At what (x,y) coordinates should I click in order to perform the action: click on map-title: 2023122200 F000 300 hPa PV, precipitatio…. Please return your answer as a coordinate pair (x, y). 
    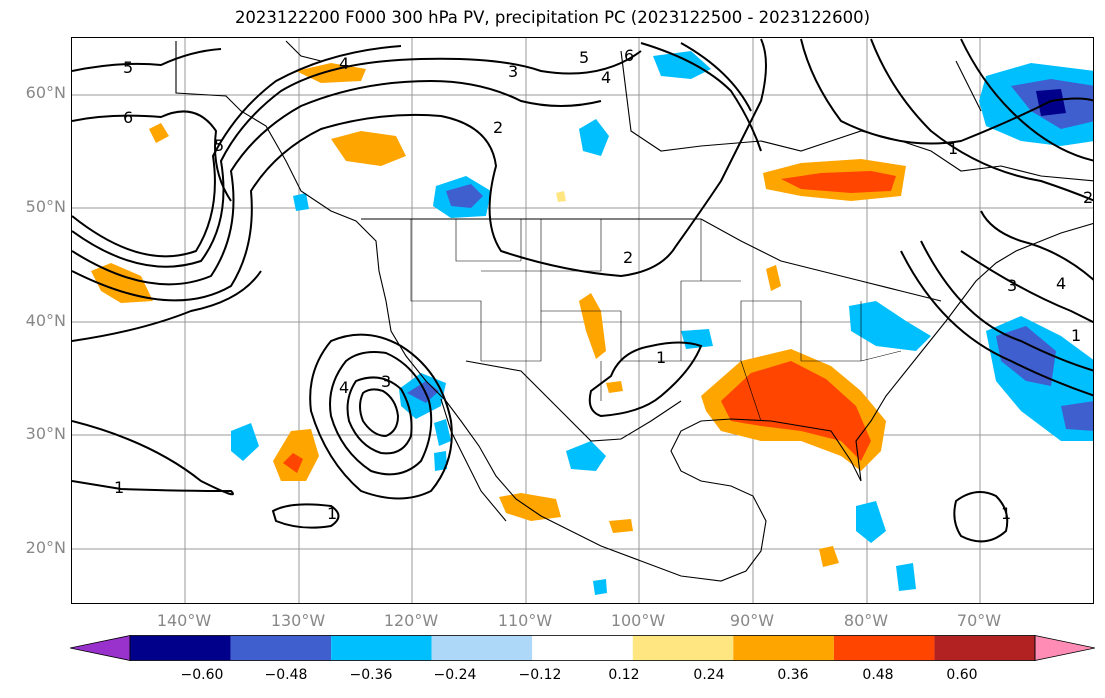
    Looking at the image, I should click on (552, 17).